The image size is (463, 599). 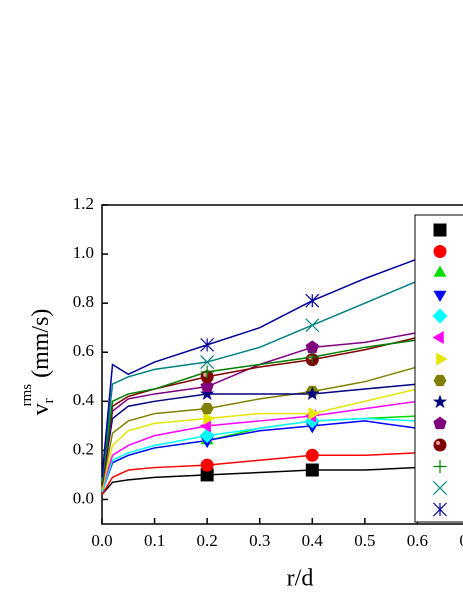 I want to click on x-tick-label: 0.7, so click(x=461, y=540).